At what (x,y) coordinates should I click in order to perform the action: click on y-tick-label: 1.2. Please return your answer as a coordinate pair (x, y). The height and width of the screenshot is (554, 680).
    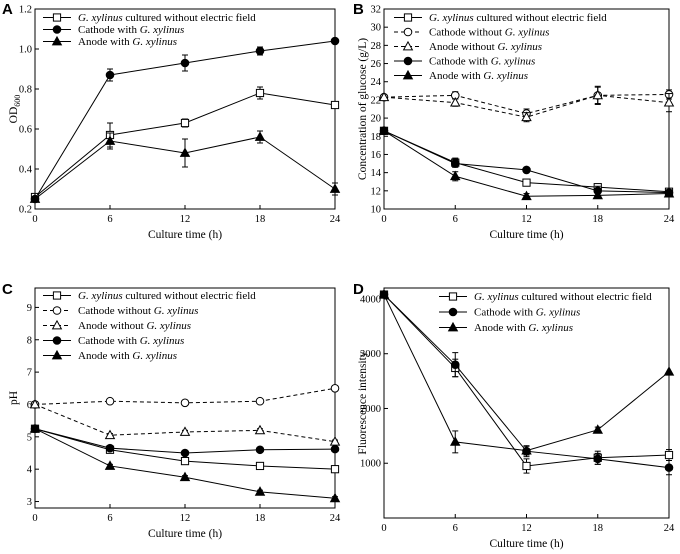
    Looking at the image, I should click on (25, 10).